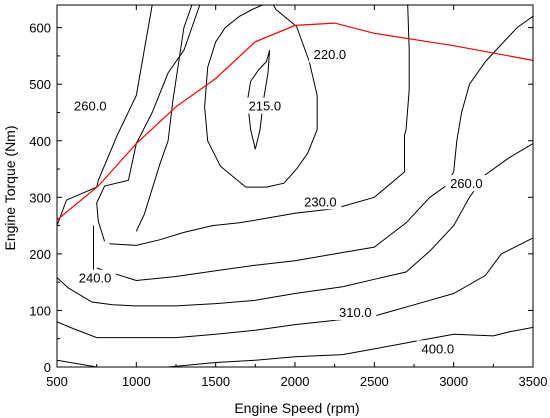 The image size is (550, 418). What do you see at coordinates (295, 381) in the screenshot?
I see `x-tick-label: 2000` at bounding box center [295, 381].